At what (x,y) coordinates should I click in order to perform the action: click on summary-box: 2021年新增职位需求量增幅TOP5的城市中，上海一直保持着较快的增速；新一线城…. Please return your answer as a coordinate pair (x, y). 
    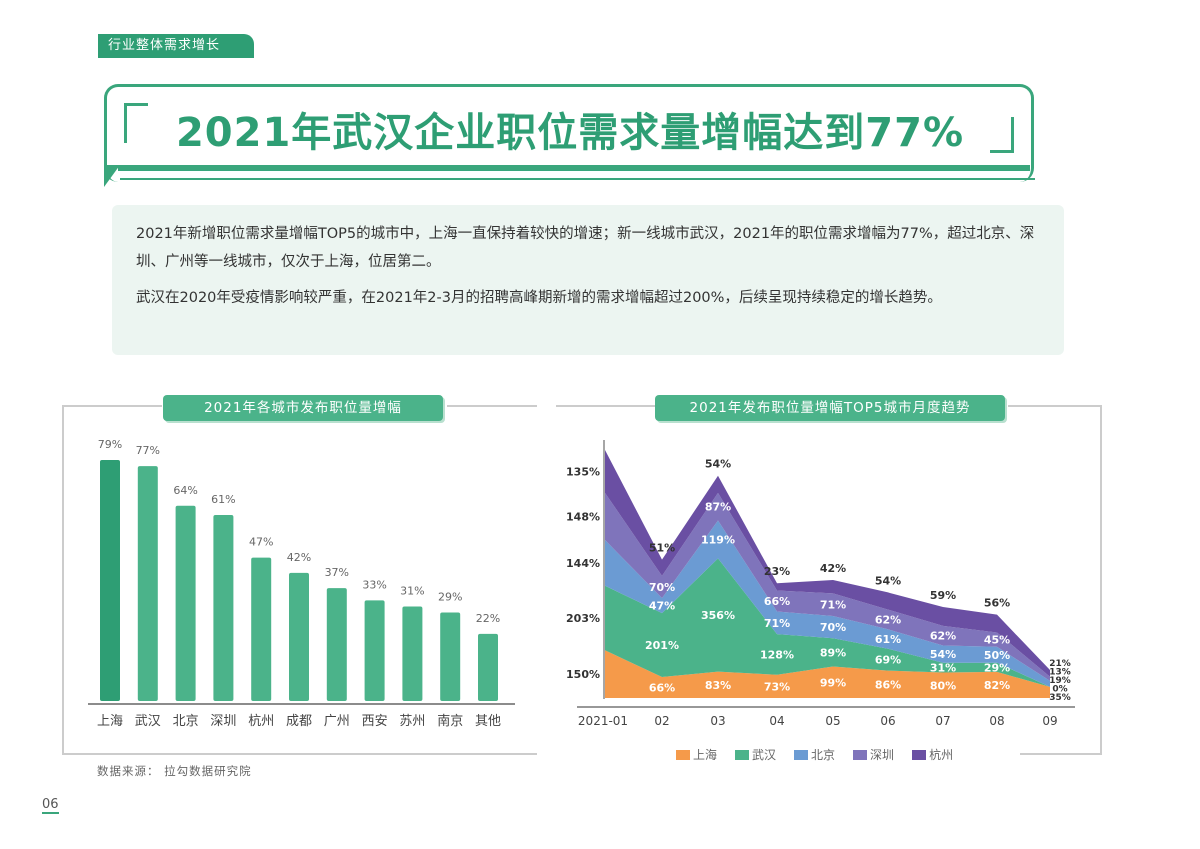
    Looking at the image, I should click on (588, 280).